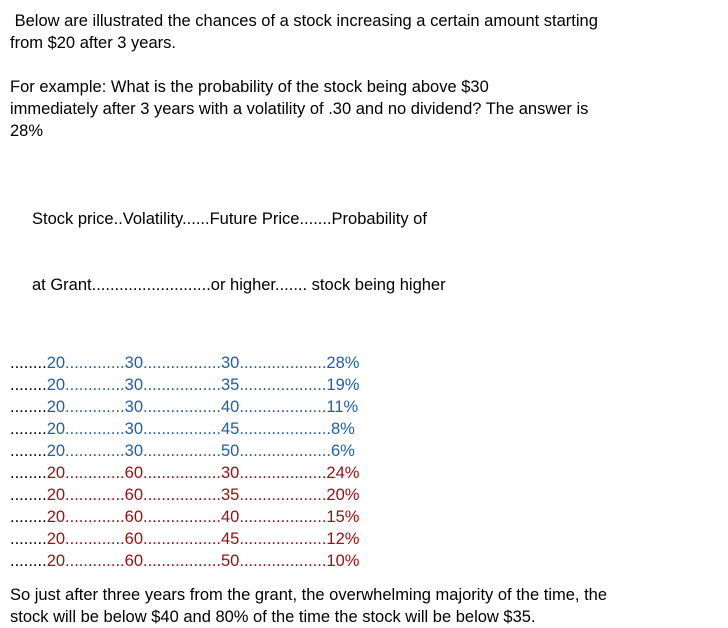  Describe the element at coordinates (343, 517) in the screenshot. I see `probability-cell: 15%` at that location.